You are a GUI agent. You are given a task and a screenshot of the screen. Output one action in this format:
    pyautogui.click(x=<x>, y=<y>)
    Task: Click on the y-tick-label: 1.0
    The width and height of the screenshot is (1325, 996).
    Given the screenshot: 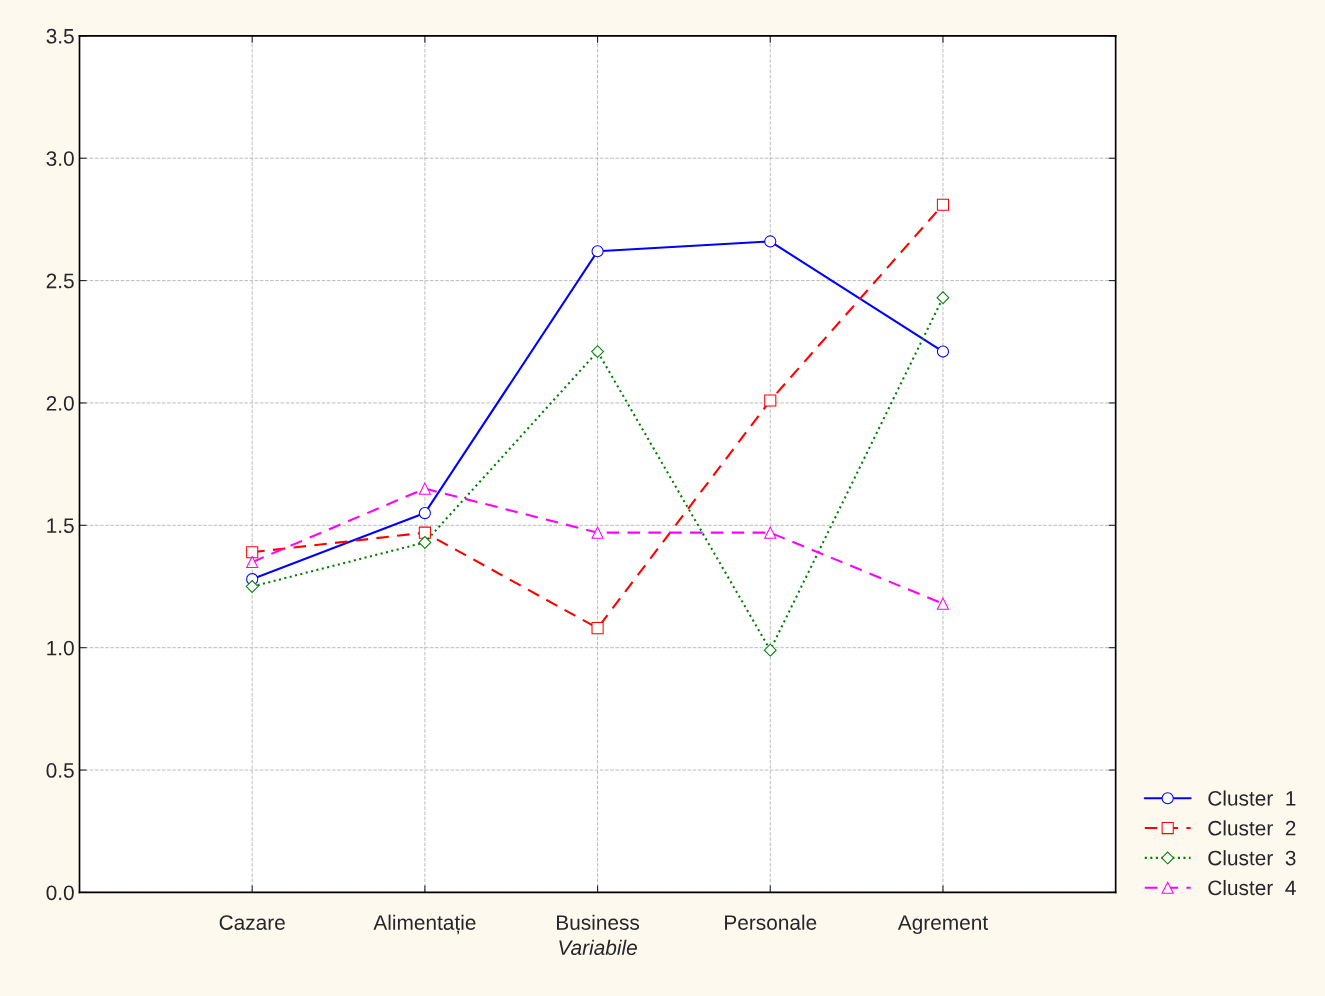 What is the action you would take?
    pyautogui.click(x=60, y=648)
    